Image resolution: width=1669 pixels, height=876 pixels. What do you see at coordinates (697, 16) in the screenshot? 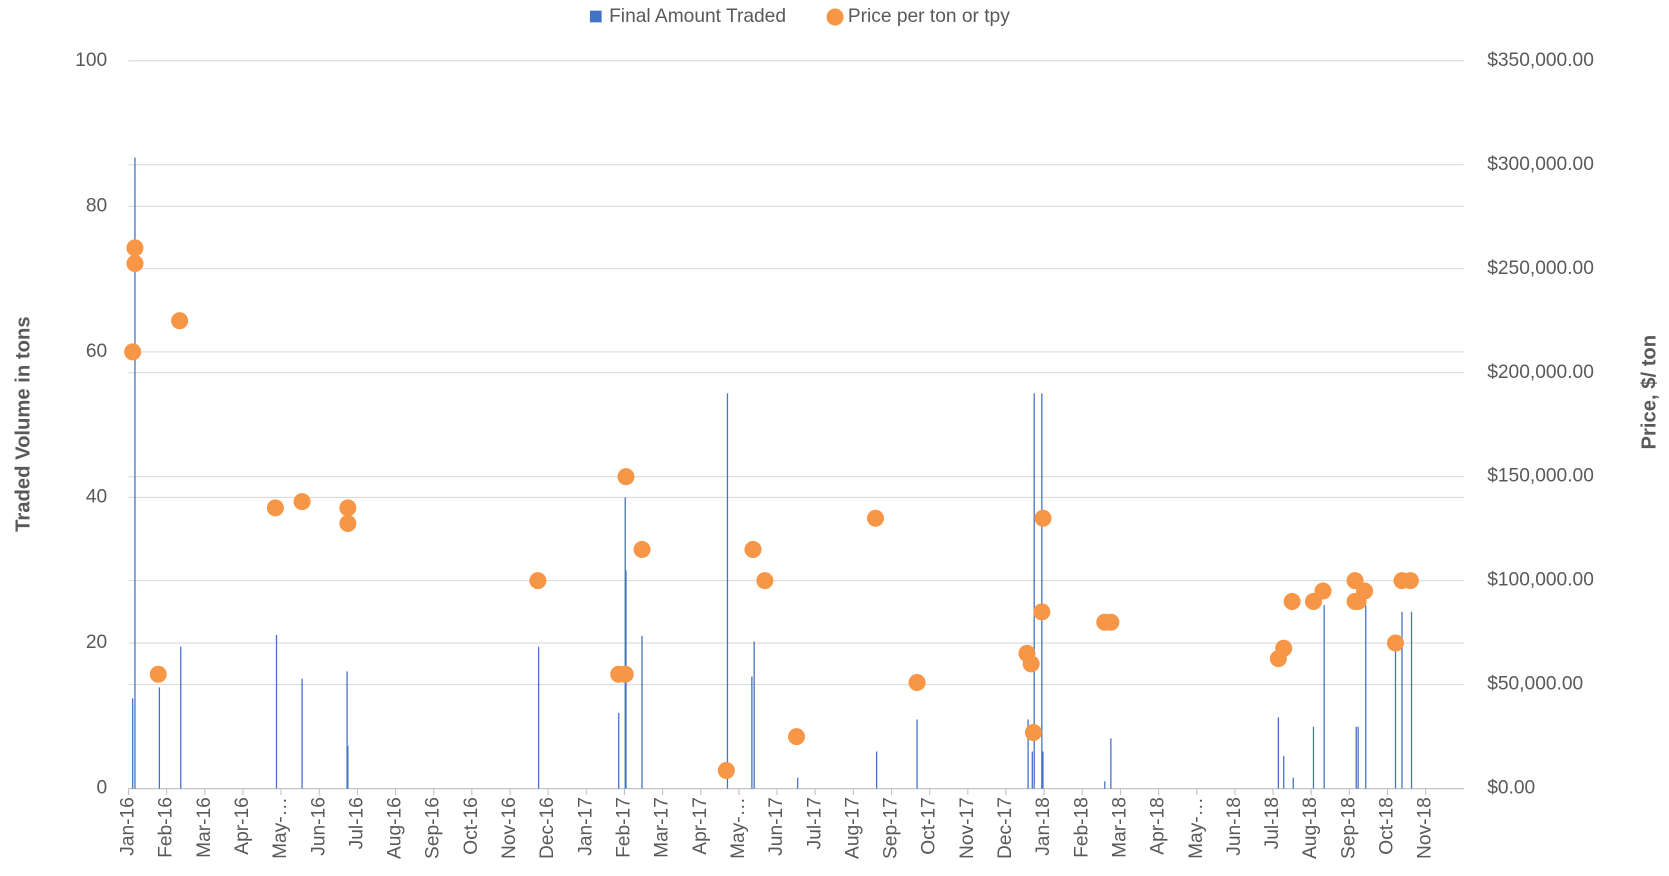
I see `legend-label: Final Amount Traded` at bounding box center [697, 16].